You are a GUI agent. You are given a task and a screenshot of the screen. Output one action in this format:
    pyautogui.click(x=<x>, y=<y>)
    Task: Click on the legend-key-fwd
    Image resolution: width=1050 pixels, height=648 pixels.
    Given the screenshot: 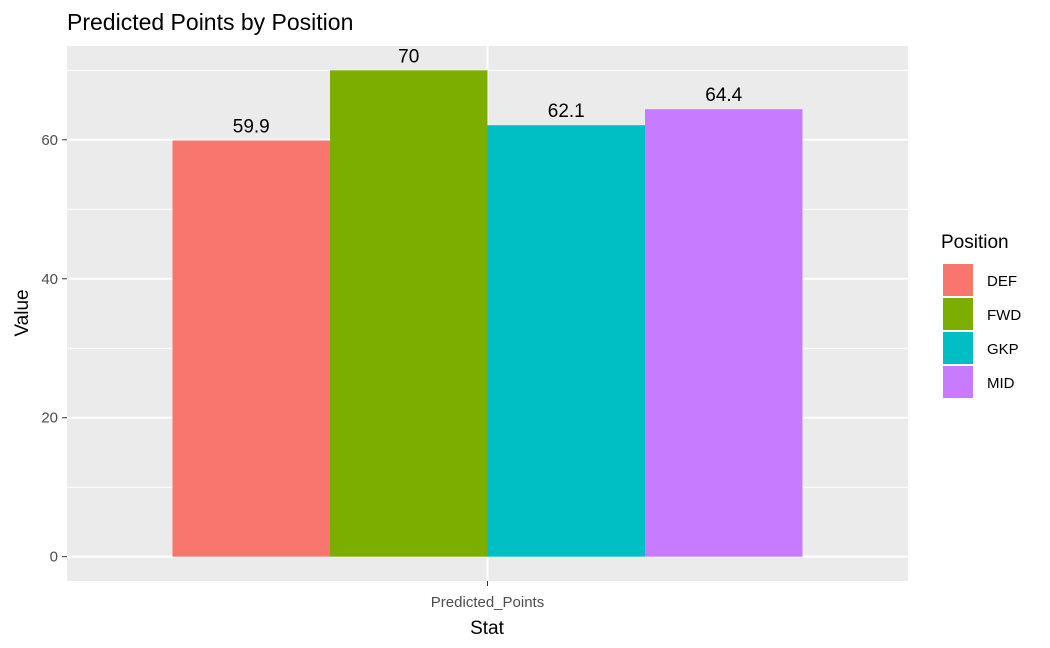 What is the action you would take?
    pyautogui.click(x=958, y=314)
    